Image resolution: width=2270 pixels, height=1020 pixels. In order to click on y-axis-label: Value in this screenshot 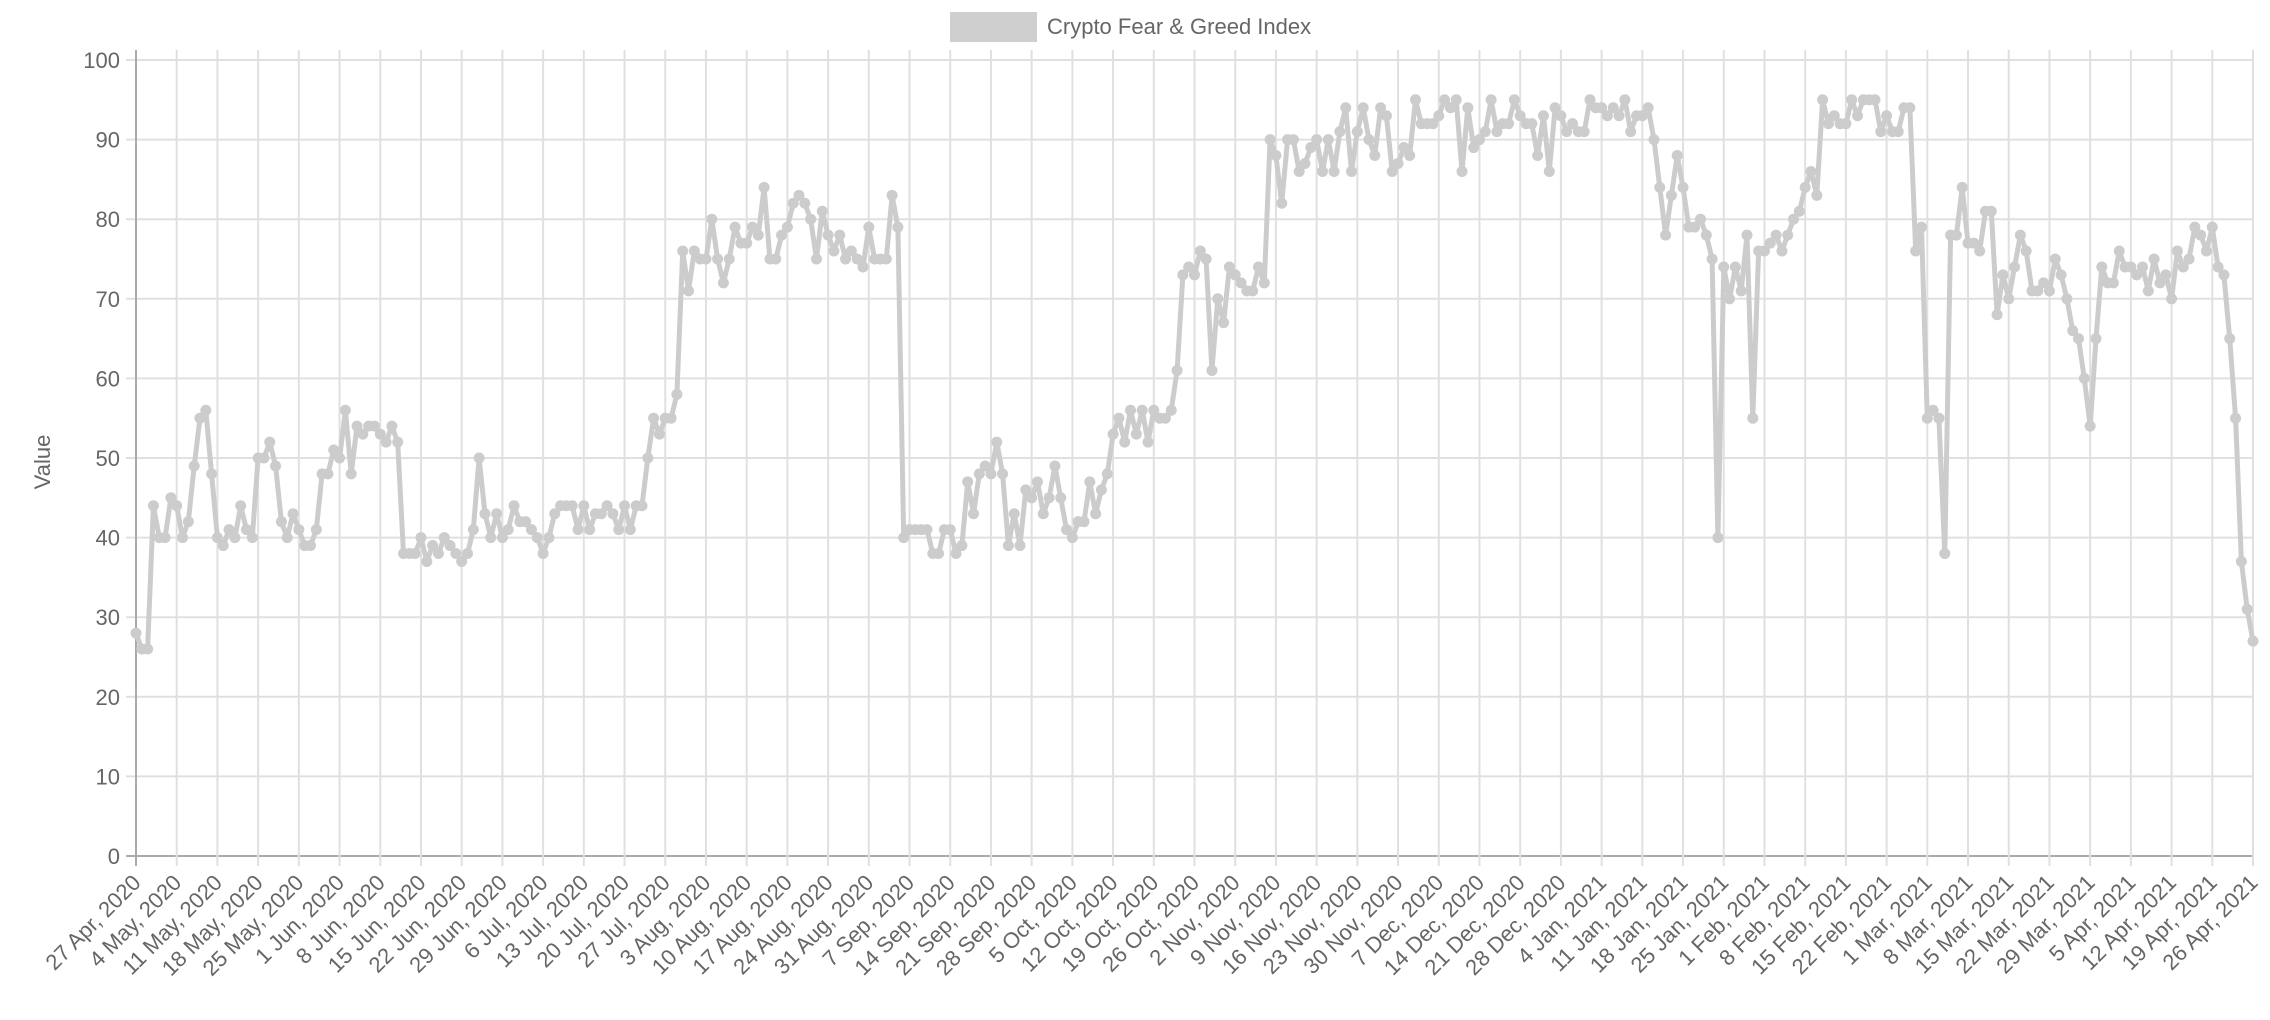, I will do `click(42, 462)`.